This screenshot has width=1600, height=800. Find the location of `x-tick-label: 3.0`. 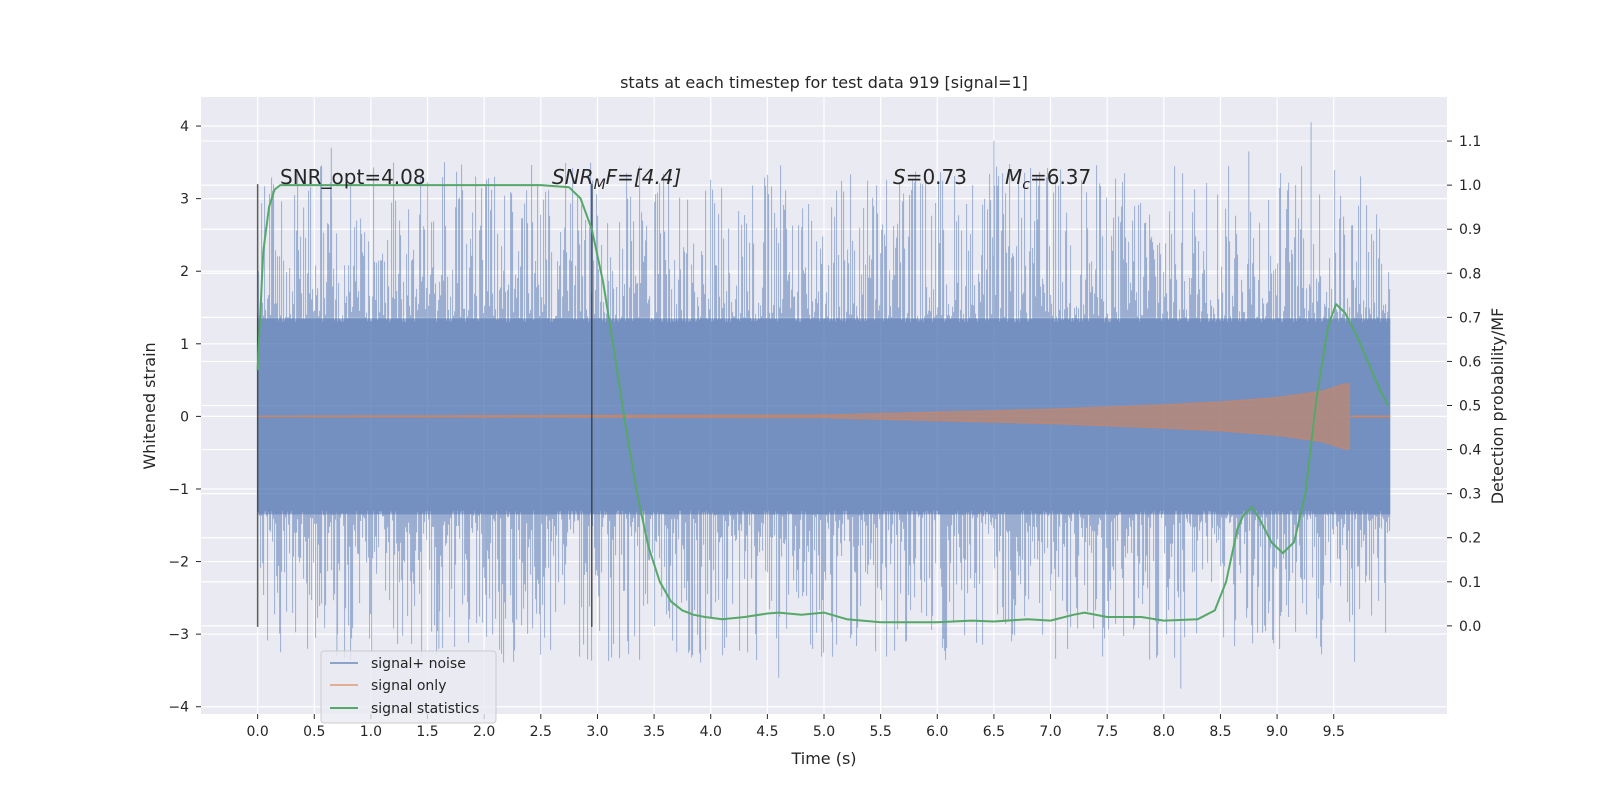

x-tick-label: 3.0 is located at coordinates (597, 732).